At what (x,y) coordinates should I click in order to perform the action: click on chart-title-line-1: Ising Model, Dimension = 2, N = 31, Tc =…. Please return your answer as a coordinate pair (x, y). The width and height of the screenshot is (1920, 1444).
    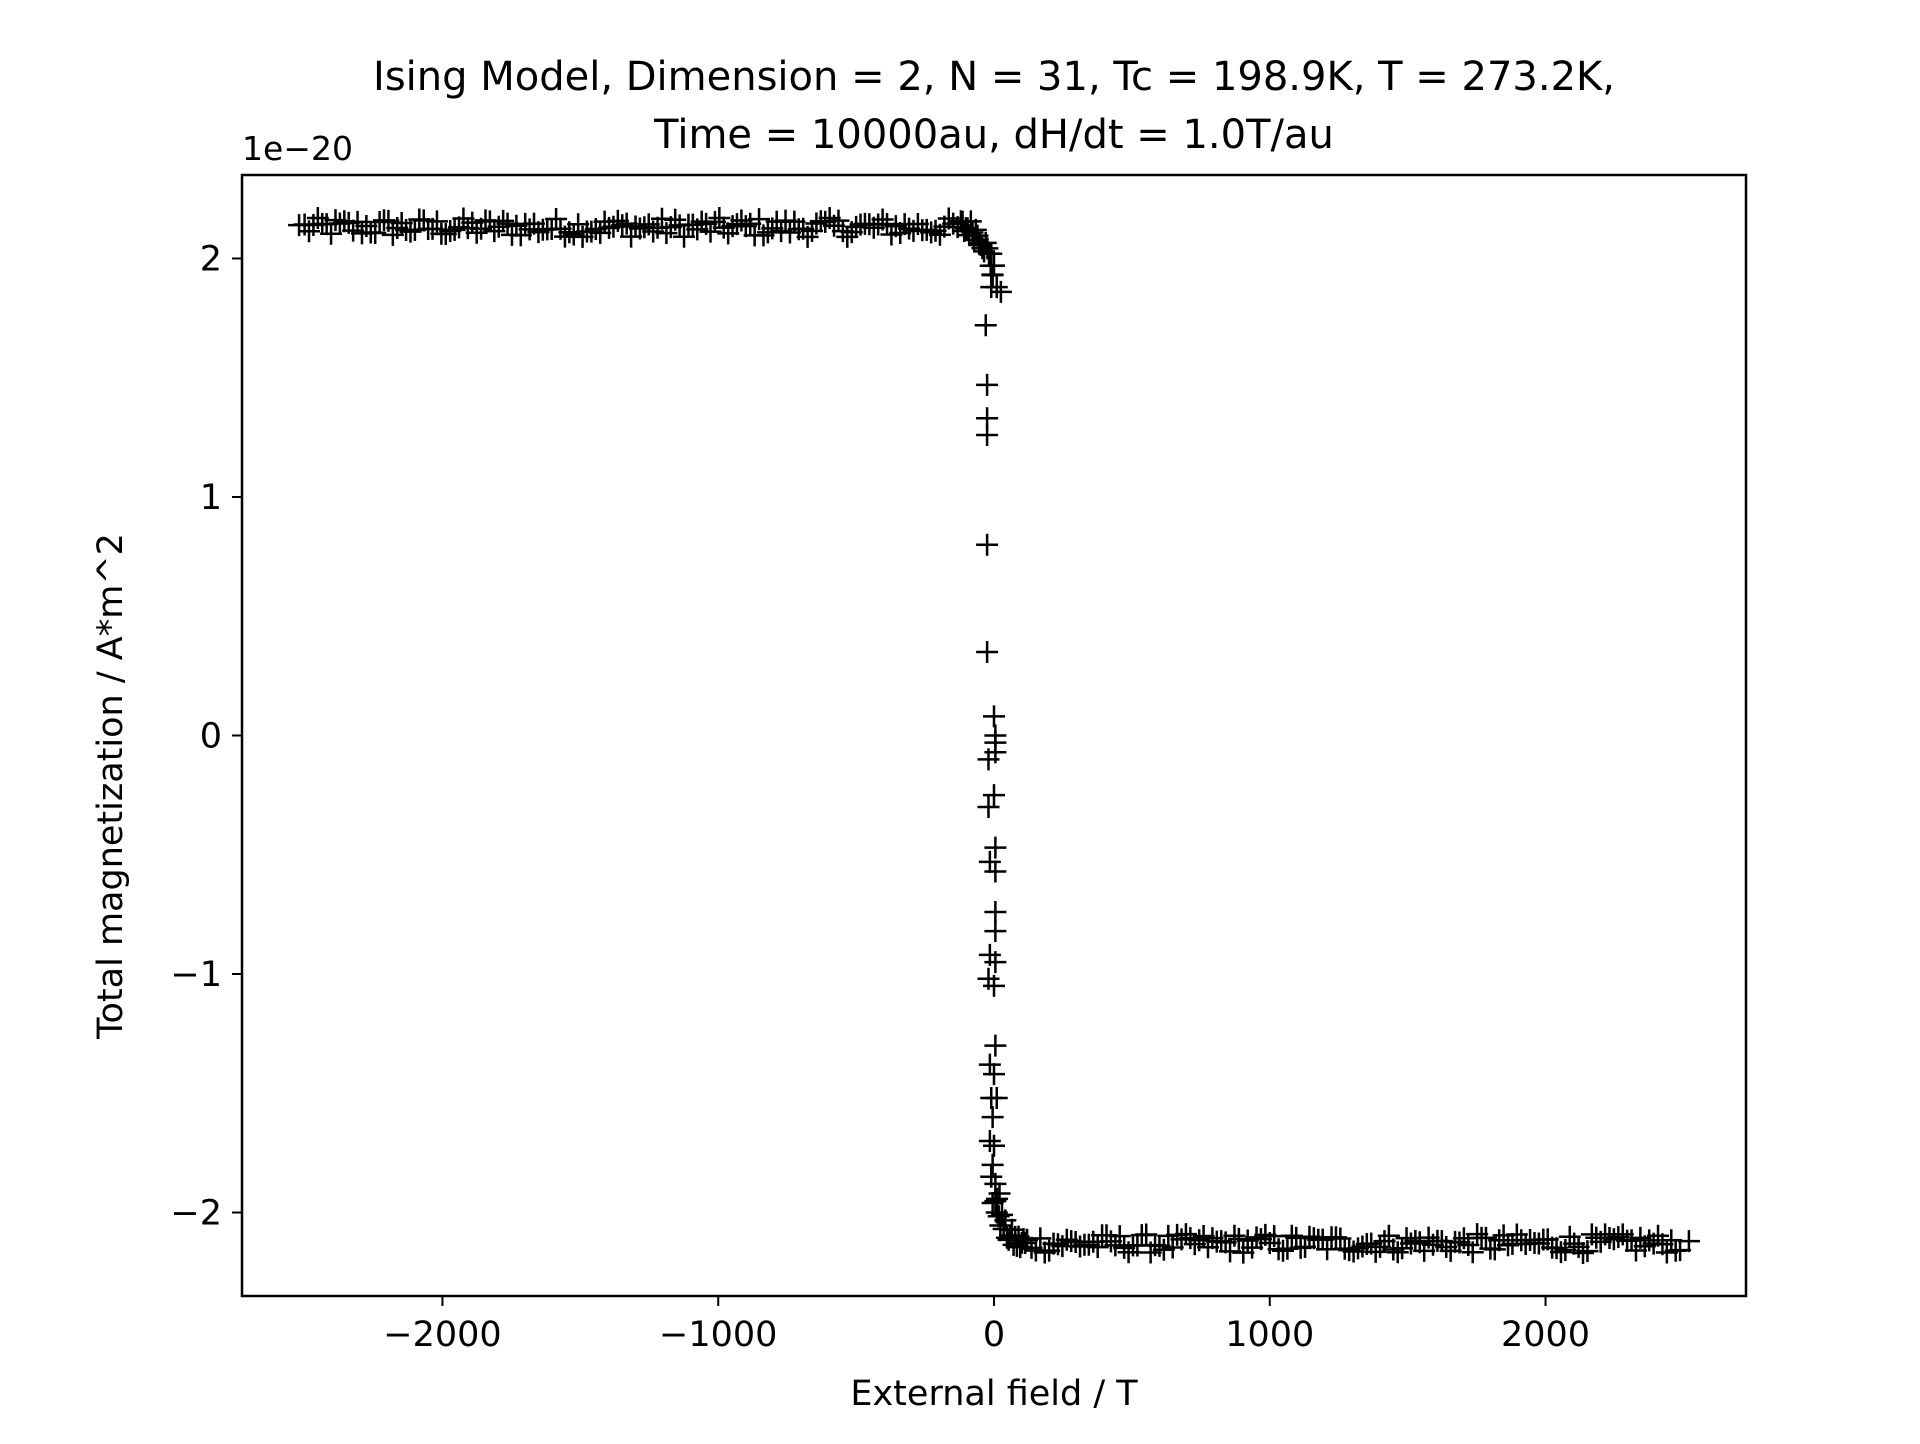
    Looking at the image, I should click on (994, 77).